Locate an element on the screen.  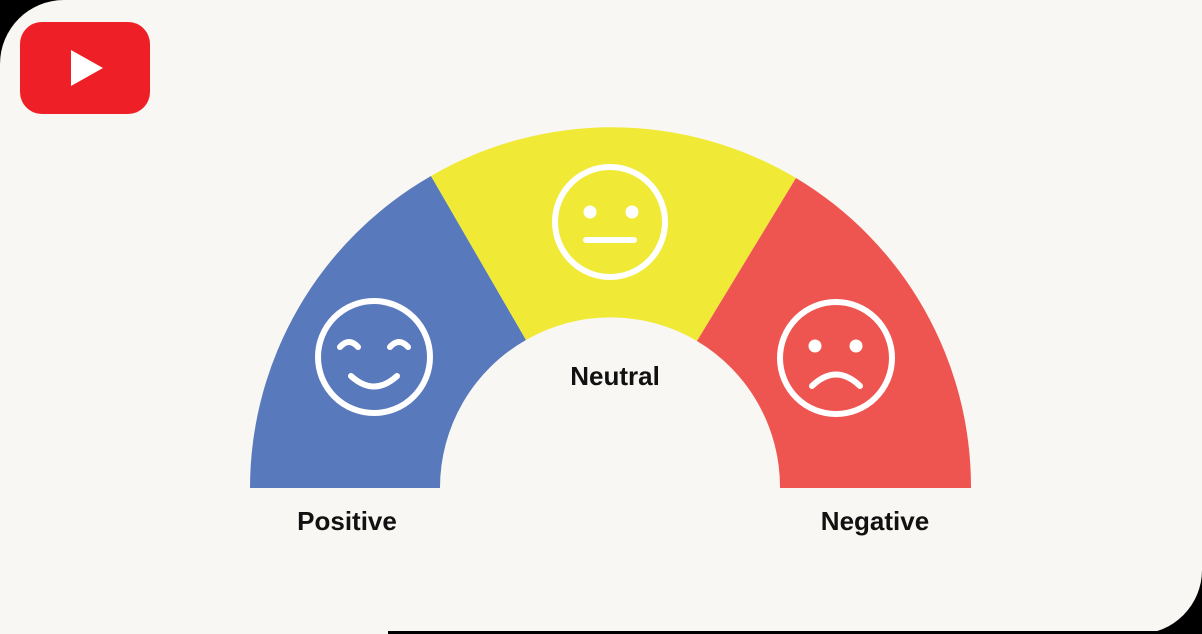
neutral-segment is located at coordinates (613, 234).